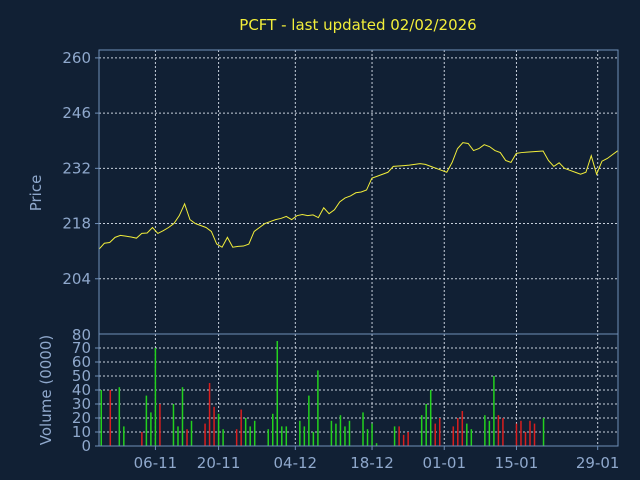  I want to click on x-axis-ticks: 06-11 20-11 04-12 18-12 01-01 15-01 29-01, so click(377, 459).